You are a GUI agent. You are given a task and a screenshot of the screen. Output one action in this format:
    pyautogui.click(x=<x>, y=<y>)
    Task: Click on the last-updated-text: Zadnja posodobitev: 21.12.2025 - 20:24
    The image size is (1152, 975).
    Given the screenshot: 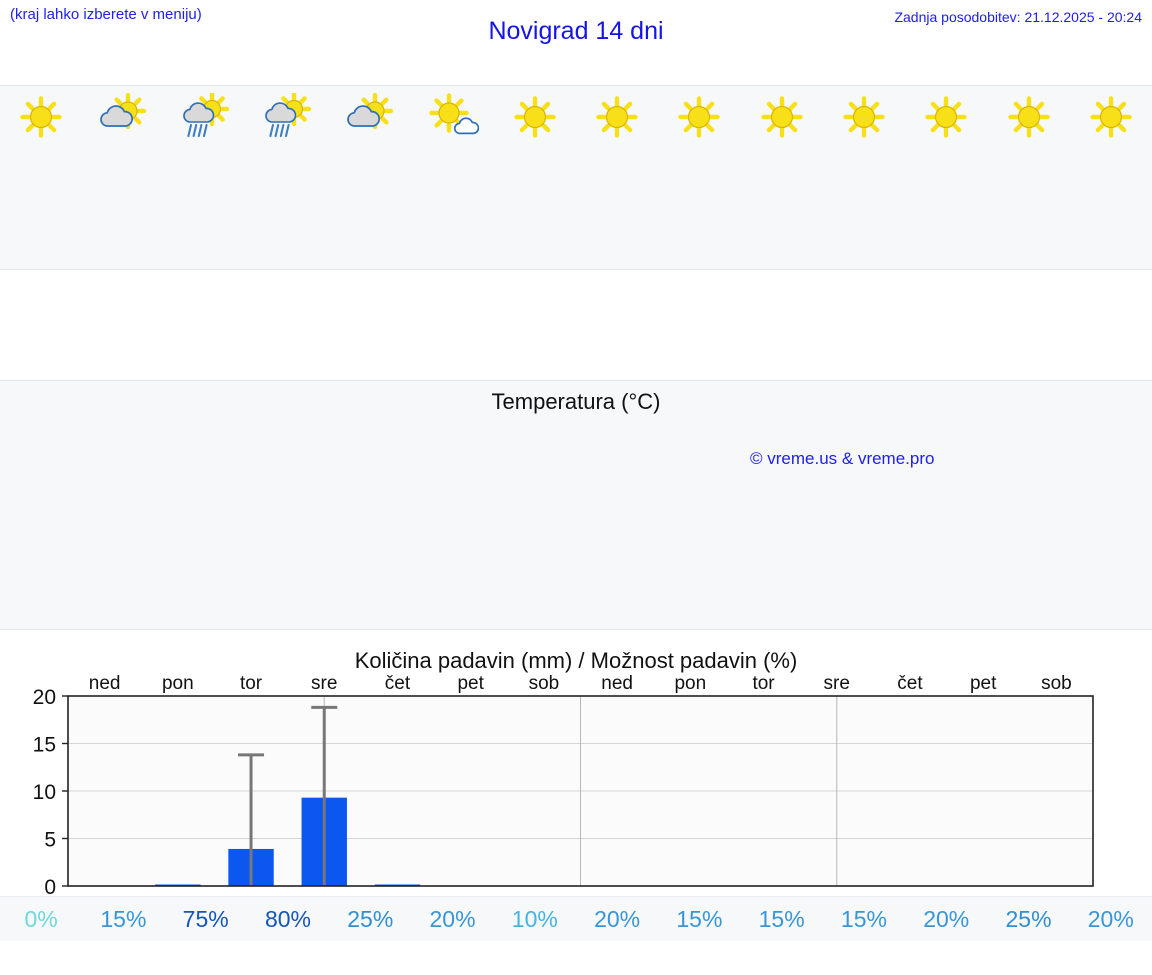 What is the action you would take?
    pyautogui.click(x=1018, y=17)
    